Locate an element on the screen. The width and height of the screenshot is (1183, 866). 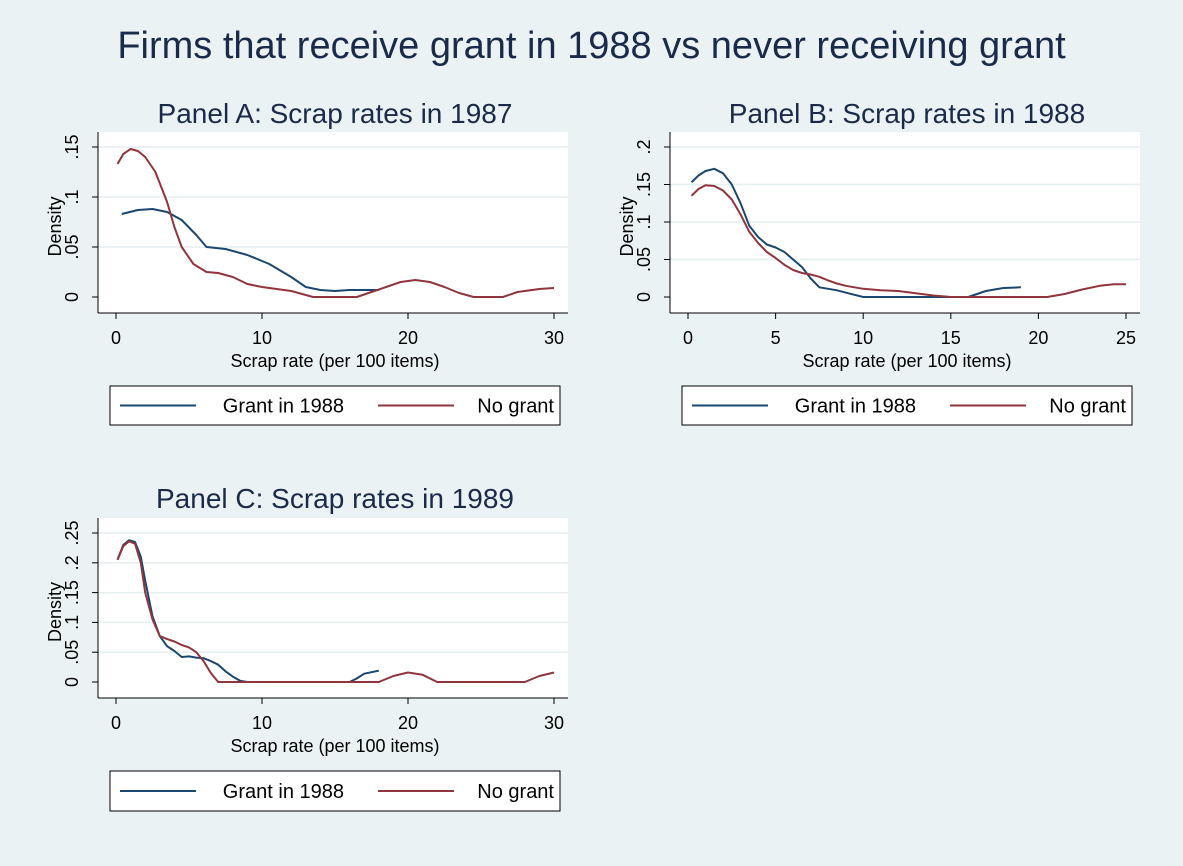
x-tick-label: 25 is located at coordinates (1126, 338).